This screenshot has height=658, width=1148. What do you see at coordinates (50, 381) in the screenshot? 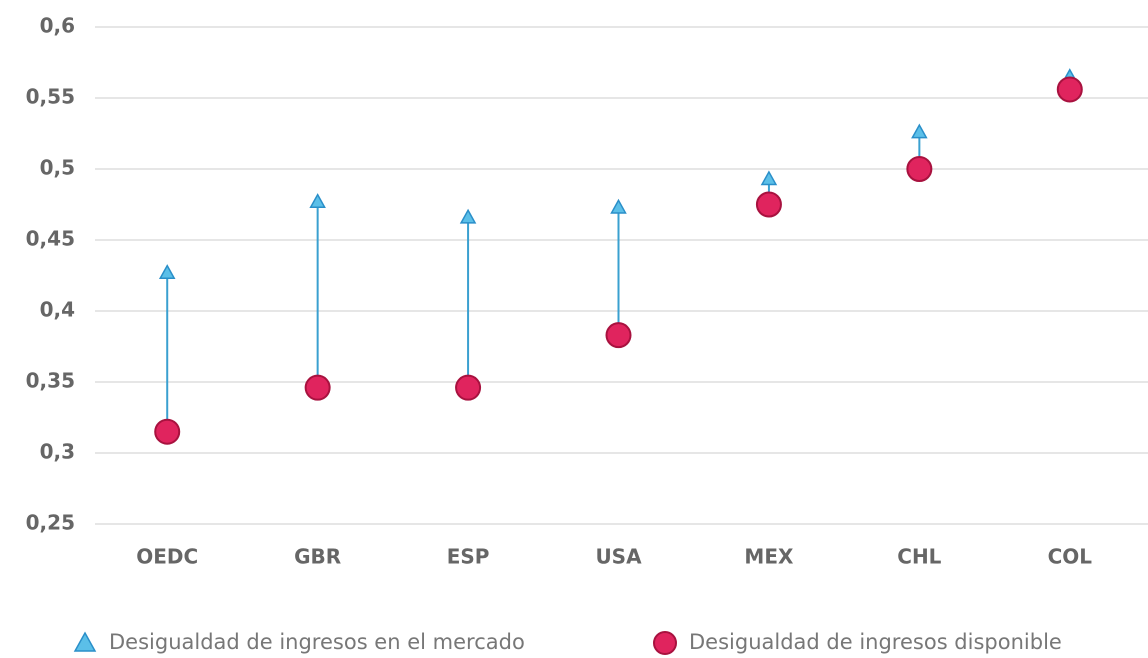
I see `y-tick-label: 0,35` at bounding box center [50, 381].